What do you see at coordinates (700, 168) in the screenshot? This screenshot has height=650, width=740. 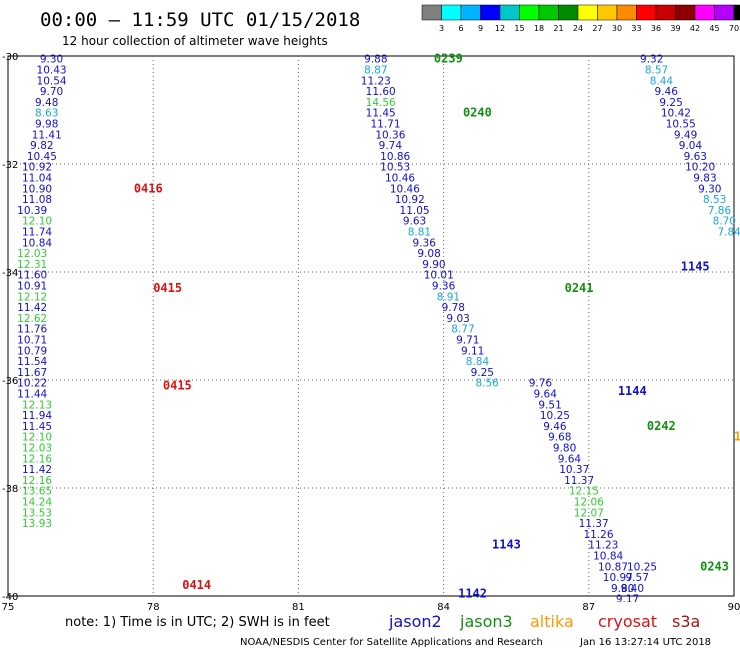 I see `wave-height-value: 10.20` at bounding box center [700, 168].